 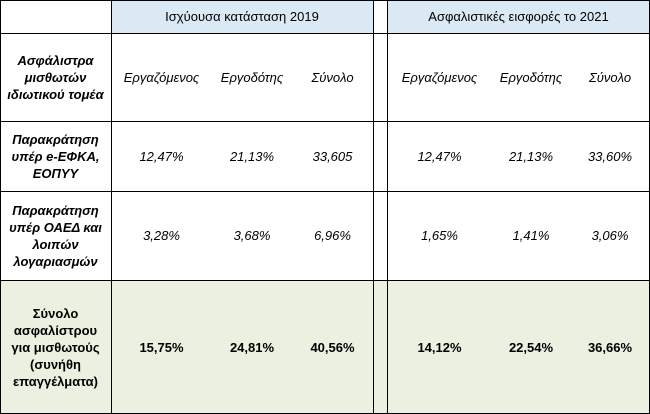 I want to click on cell-value: 36,66%, so click(x=610, y=347).